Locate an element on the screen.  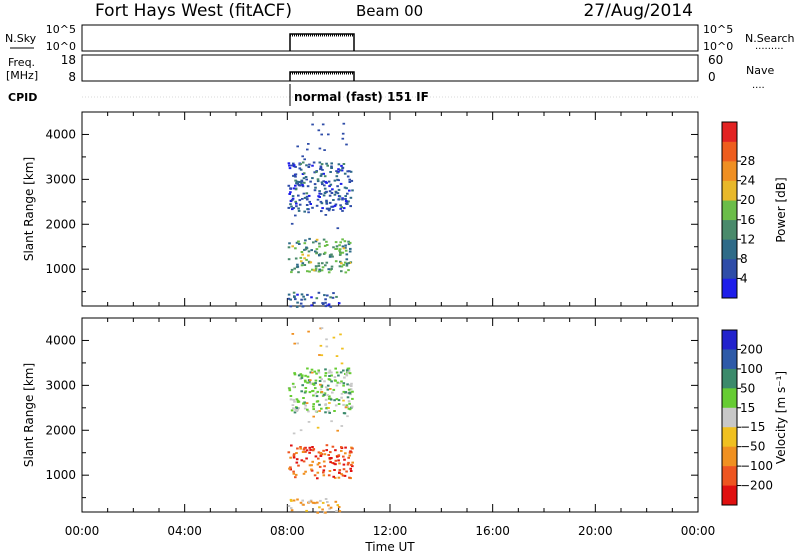
nave-tick-high: 60 is located at coordinates (715, 60).